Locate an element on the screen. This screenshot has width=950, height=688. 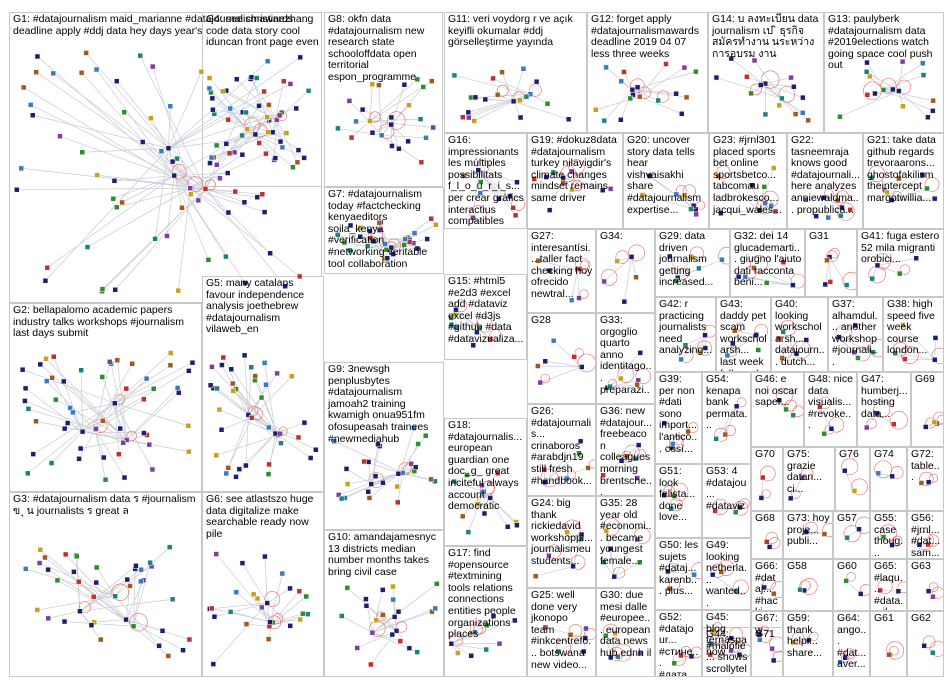
group-g28: G28 is located at coordinates (561, 358).